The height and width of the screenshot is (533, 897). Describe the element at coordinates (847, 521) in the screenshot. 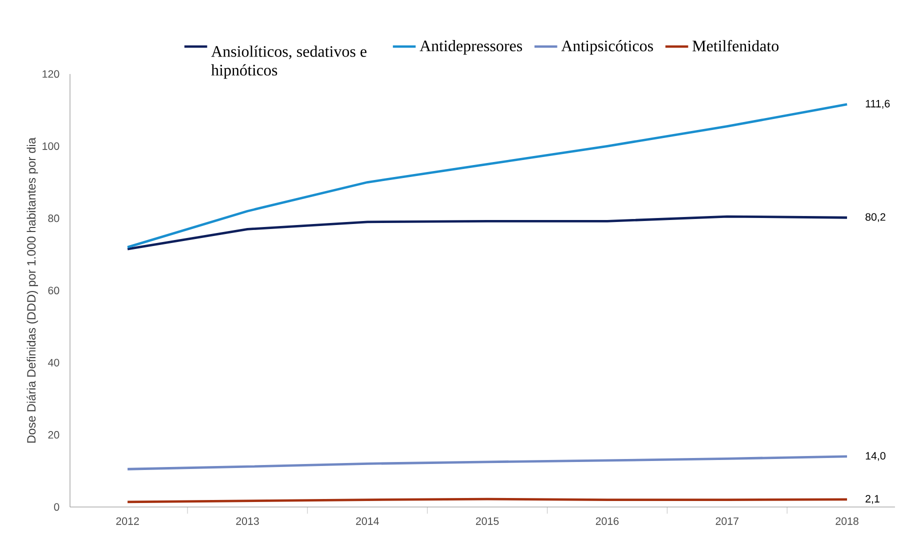

I see `x-tick-label: 2018` at that location.